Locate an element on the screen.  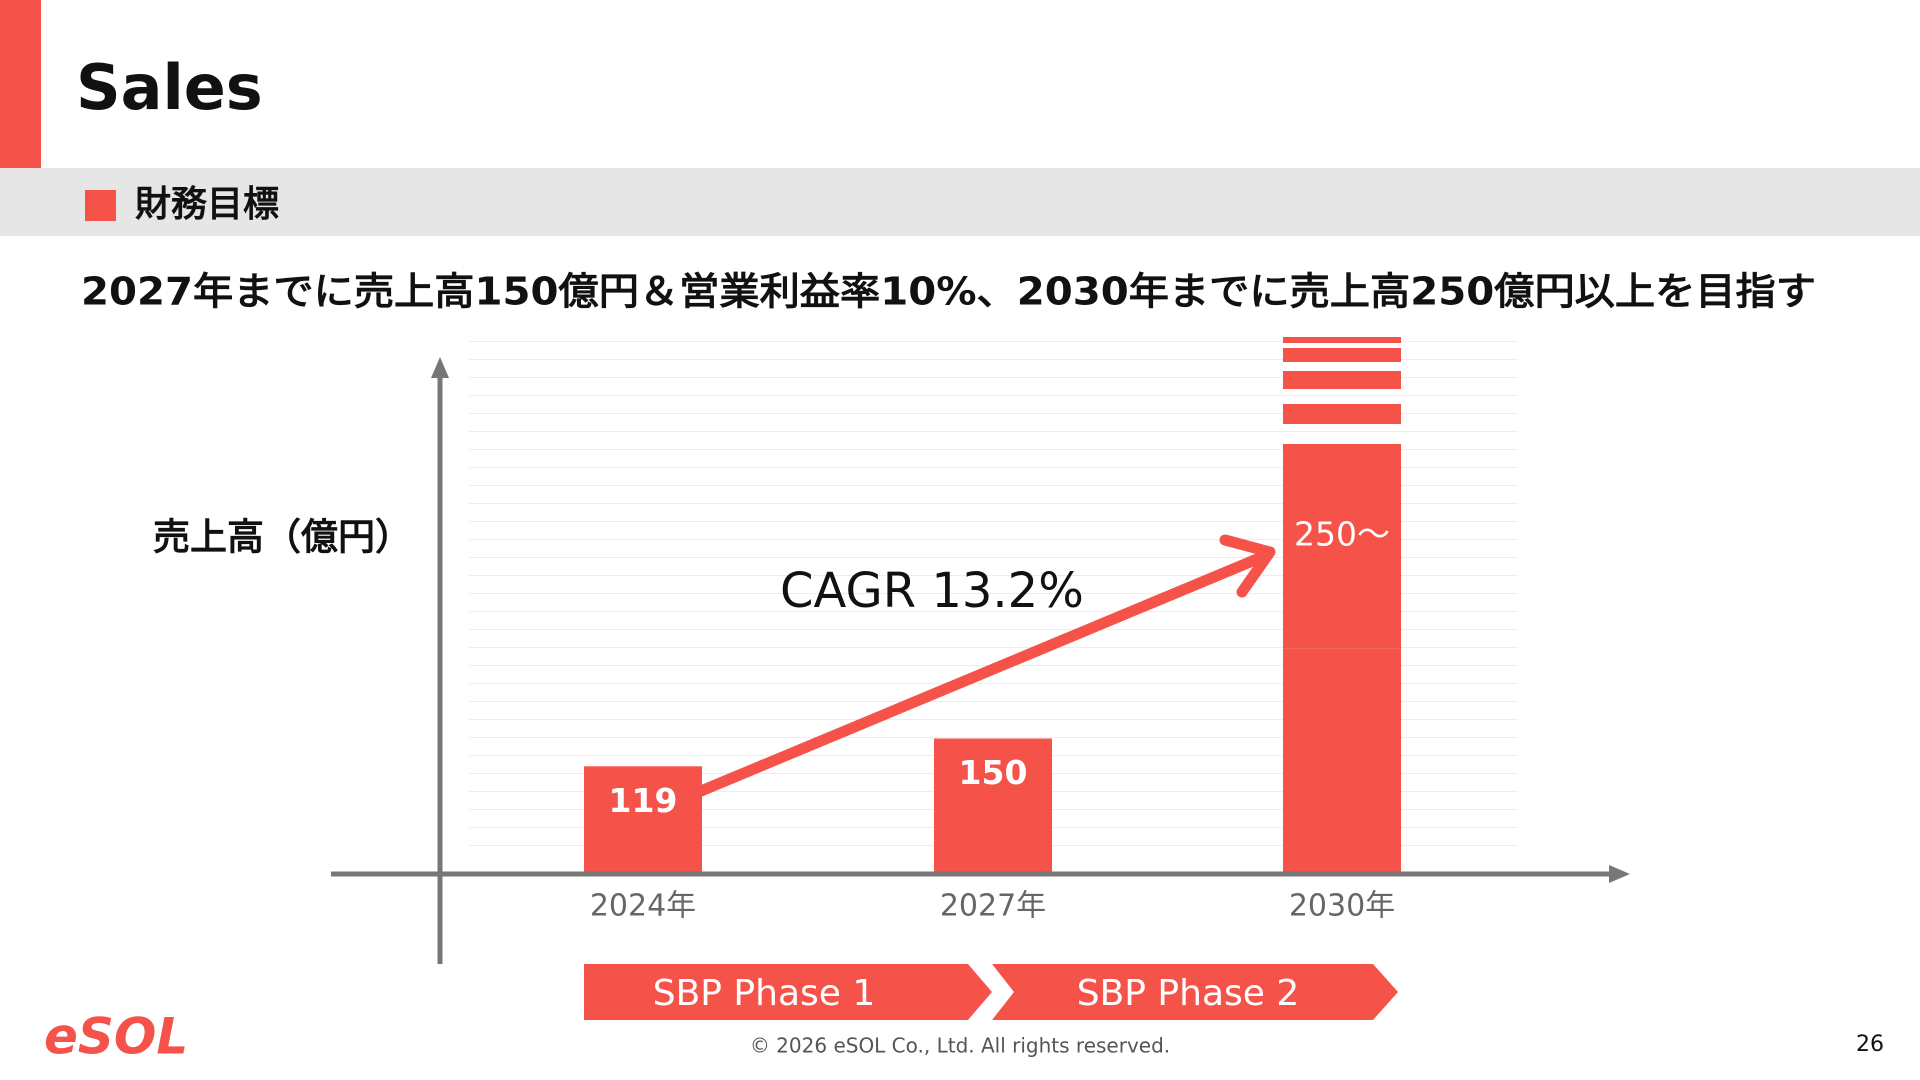
growth-arrow is located at coordinates (975, 676).